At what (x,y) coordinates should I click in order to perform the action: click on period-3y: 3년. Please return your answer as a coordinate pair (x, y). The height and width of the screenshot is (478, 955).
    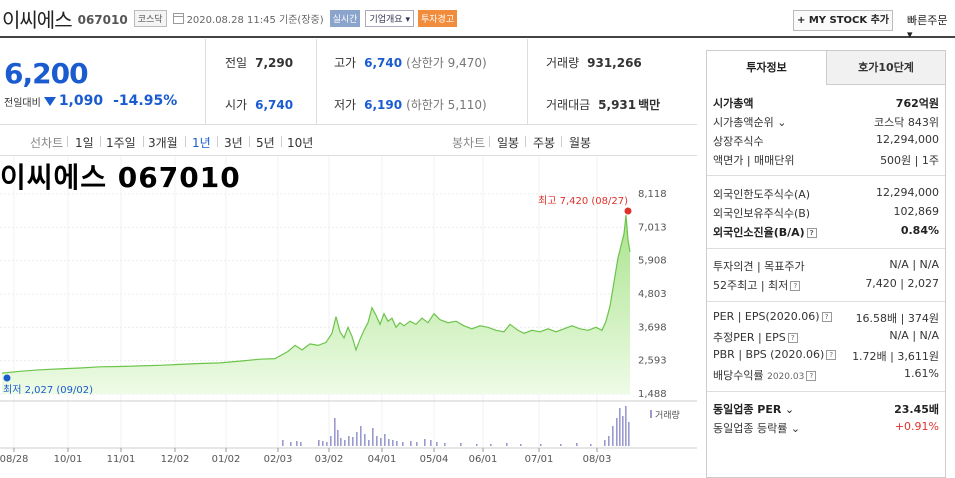
    Looking at the image, I should click on (233, 143).